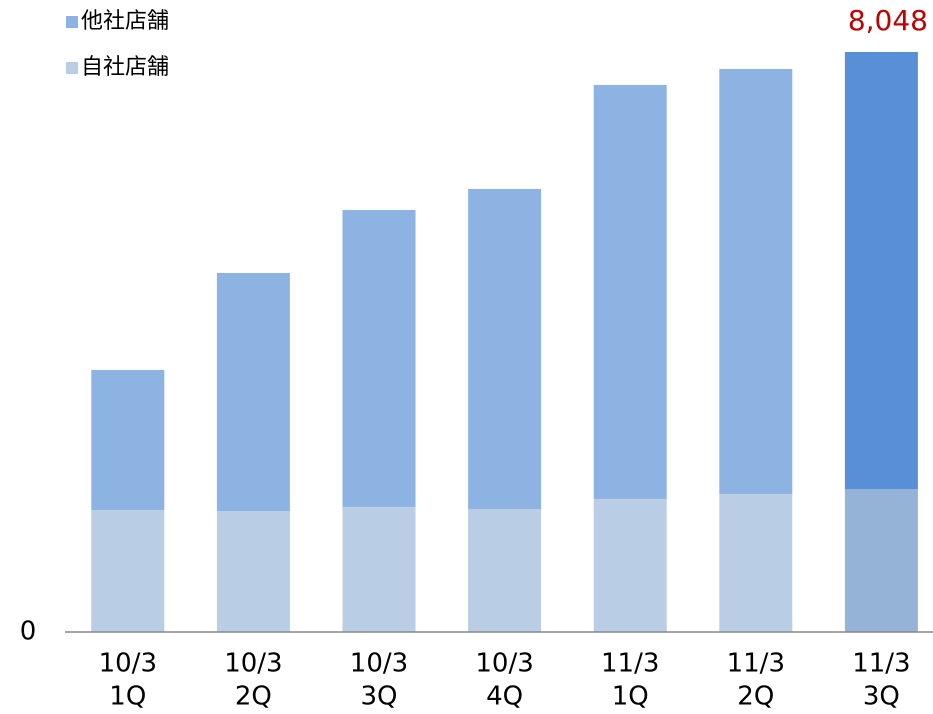 The height and width of the screenshot is (714, 933). I want to click on x-tick-label: 4Q, so click(504, 697).